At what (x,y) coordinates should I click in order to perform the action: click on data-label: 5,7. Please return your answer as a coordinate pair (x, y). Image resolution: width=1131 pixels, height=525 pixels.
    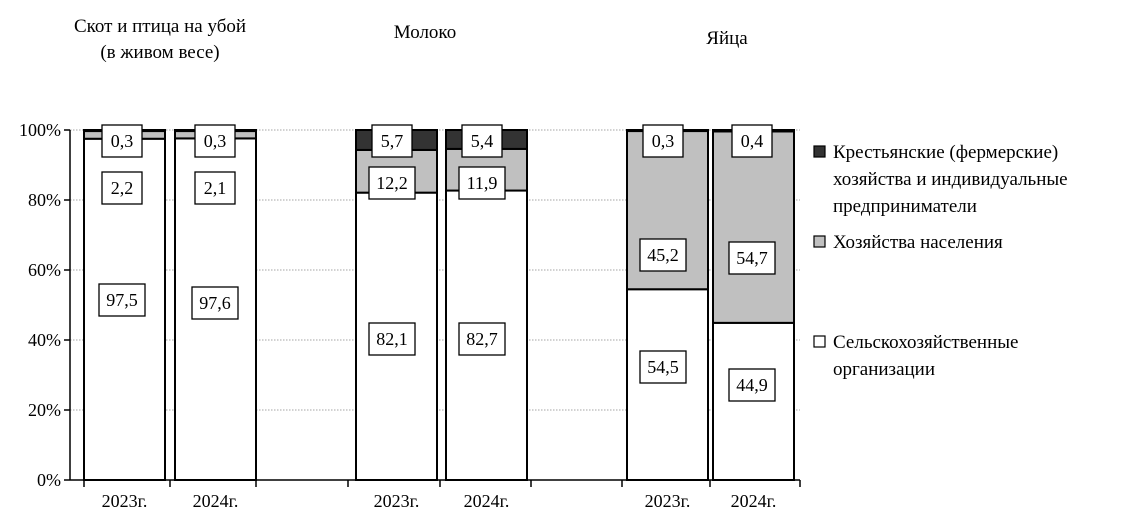
    Looking at the image, I should click on (392, 141).